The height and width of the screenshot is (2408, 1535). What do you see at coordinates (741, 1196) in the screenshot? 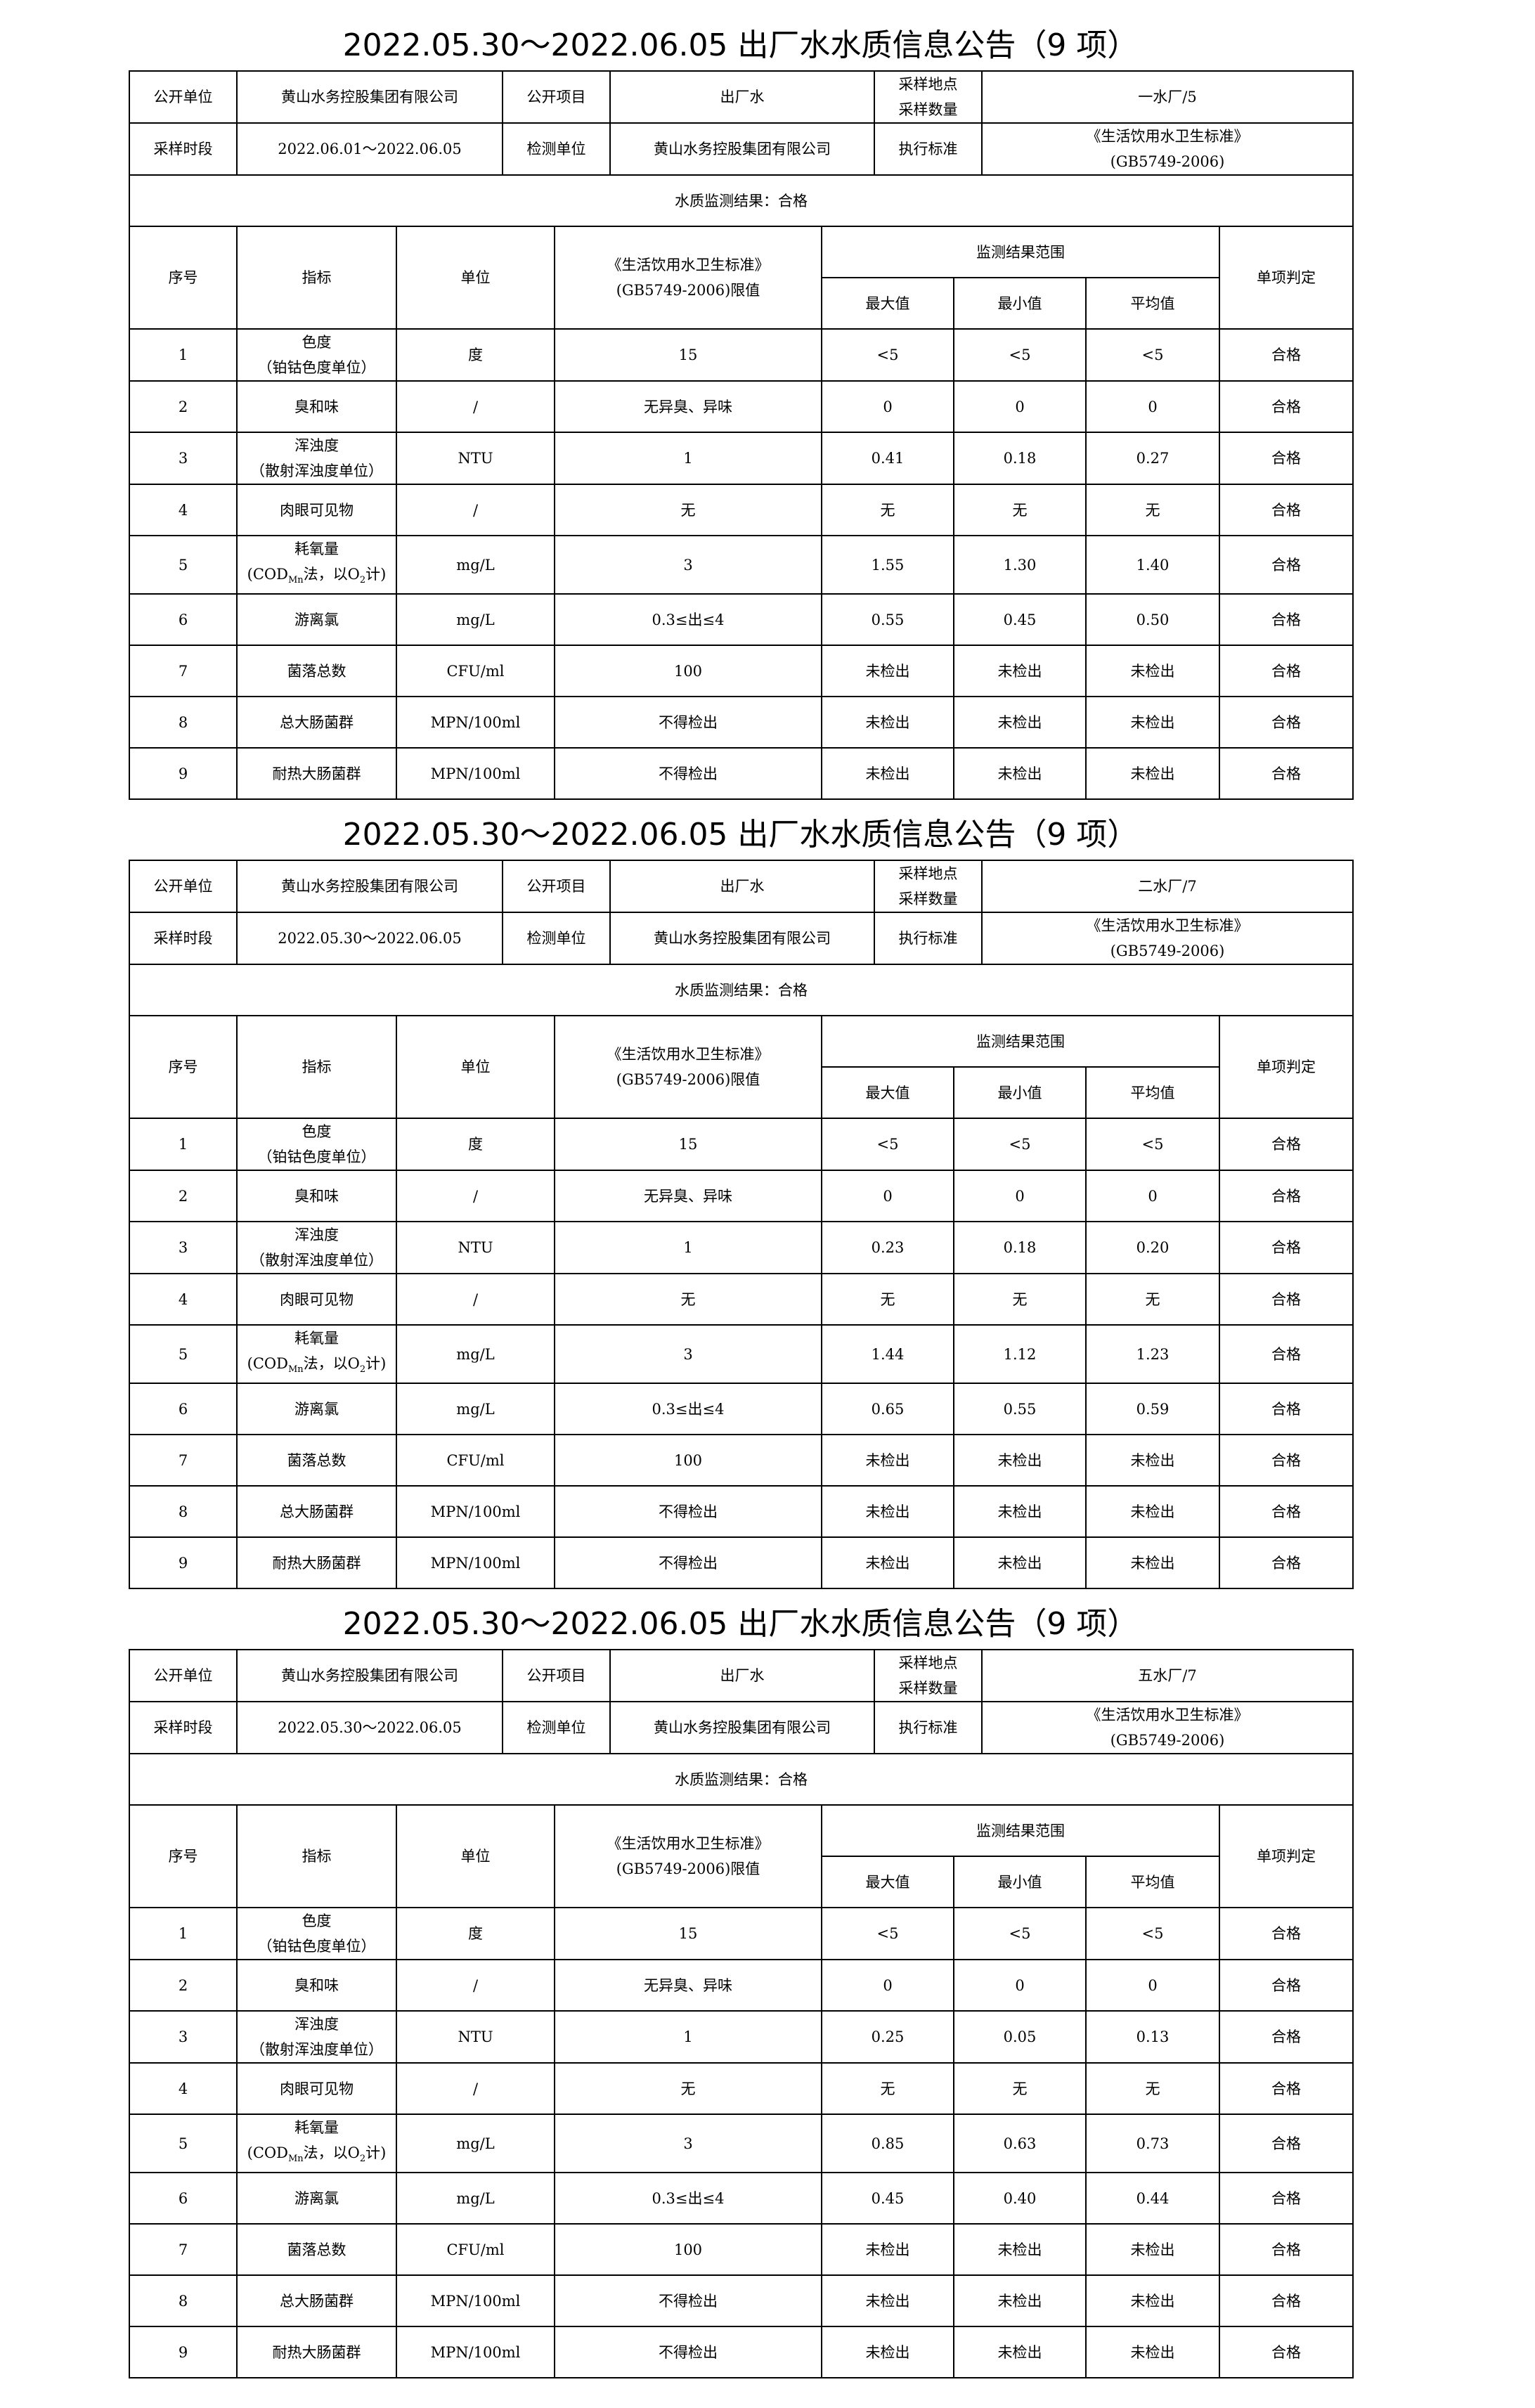
I see `table-row: 2 臭和味 / 无异臭、异味 0 0 0 合格` at bounding box center [741, 1196].